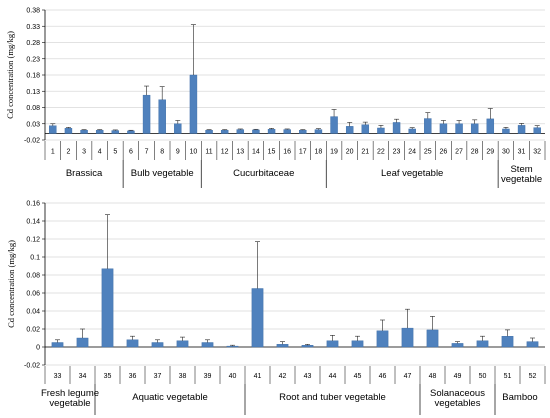 This screenshot has width=550, height=418. What do you see at coordinates (412, 152) in the screenshot?
I see `x-tick-label: 24` at bounding box center [412, 152].